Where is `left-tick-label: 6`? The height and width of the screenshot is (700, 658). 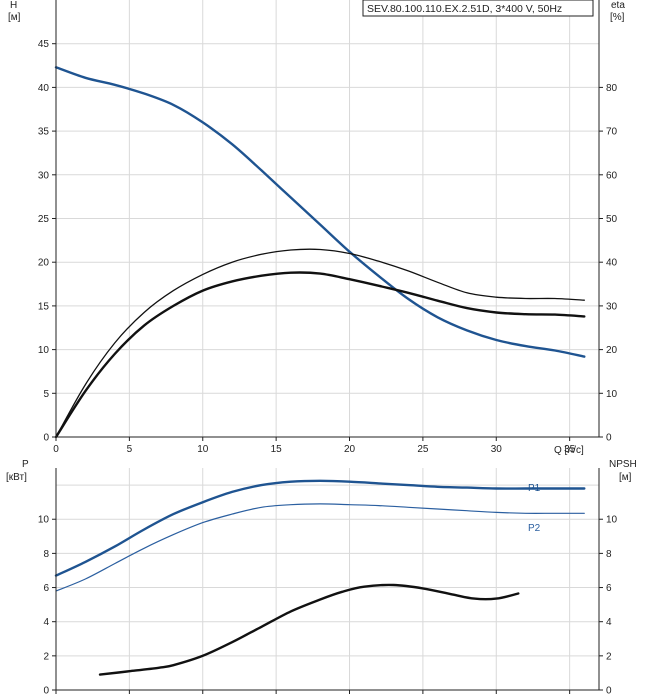 left-tick-label: 6 is located at coordinates (46, 588).